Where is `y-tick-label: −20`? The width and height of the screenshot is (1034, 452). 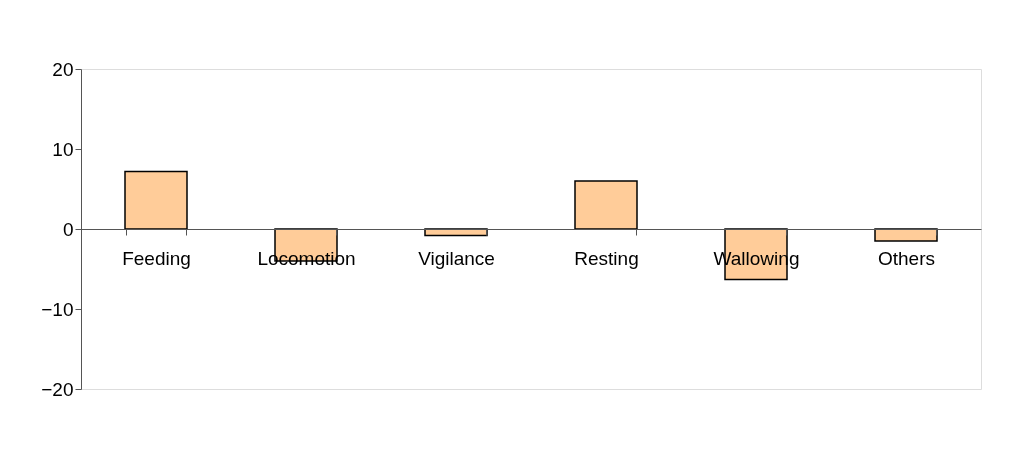 y-tick-label: −20 is located at coordinates (57, 389).